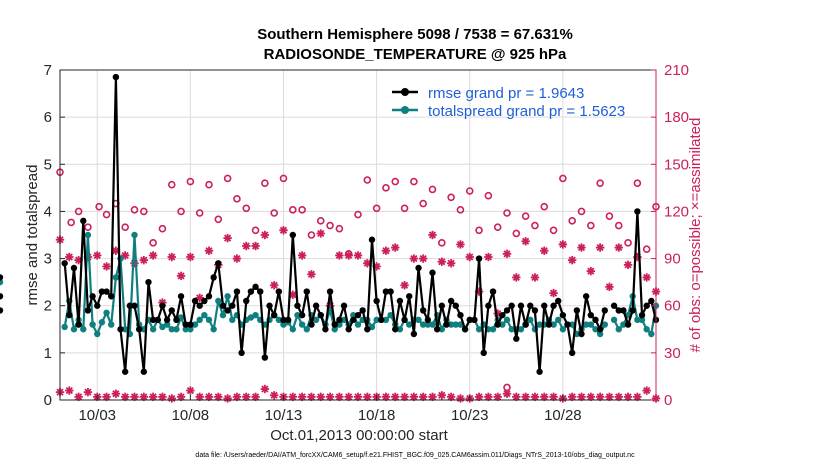 The image size is (830, 470). I want to click on y-axis-label-right: # of obs: o=possible; ×=assimilated, so click(695, 235).